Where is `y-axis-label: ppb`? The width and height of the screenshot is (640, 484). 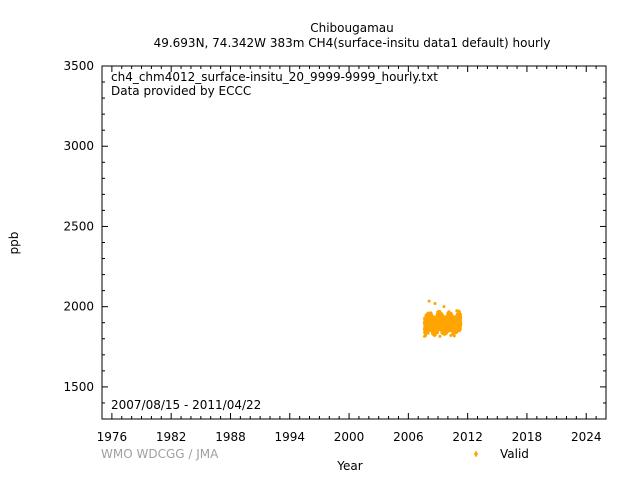
y-axis-label: ppb is located at coordinates (14, 243).